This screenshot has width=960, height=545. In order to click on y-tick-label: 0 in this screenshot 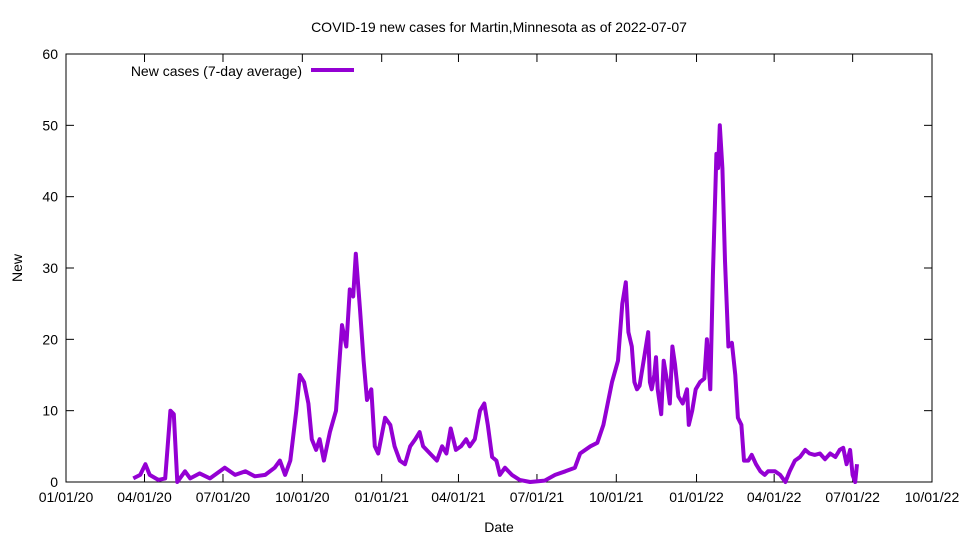, I will do `click(54, 482)`.